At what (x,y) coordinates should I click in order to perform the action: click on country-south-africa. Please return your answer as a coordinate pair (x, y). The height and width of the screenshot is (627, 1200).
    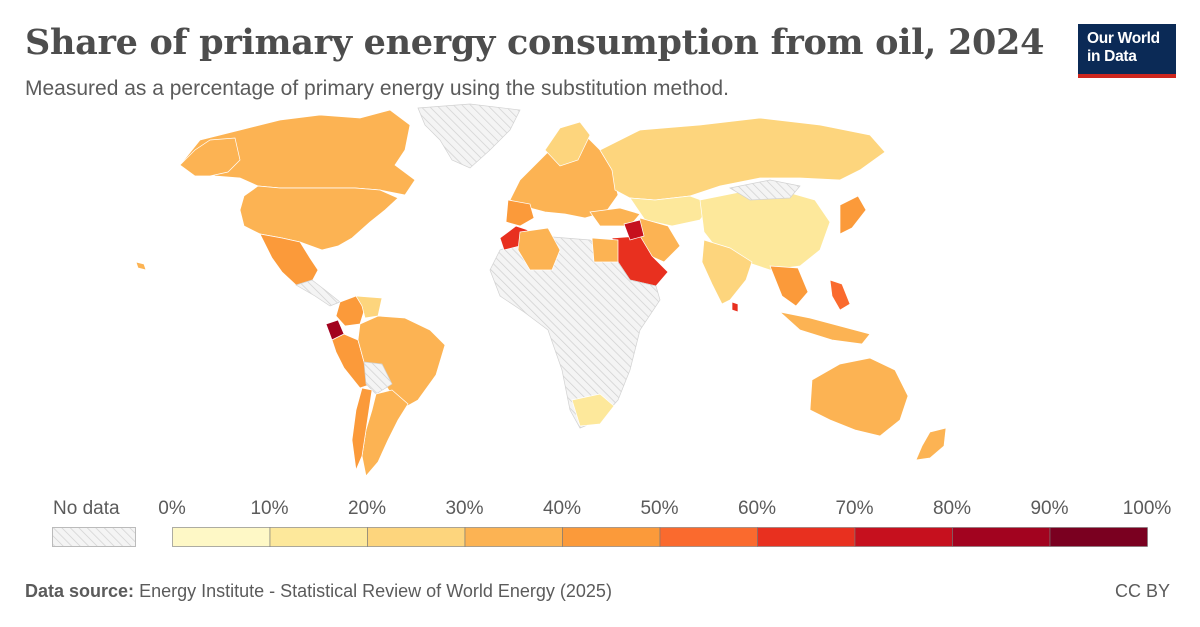
    Looking at the image, I should click on (593, 410).